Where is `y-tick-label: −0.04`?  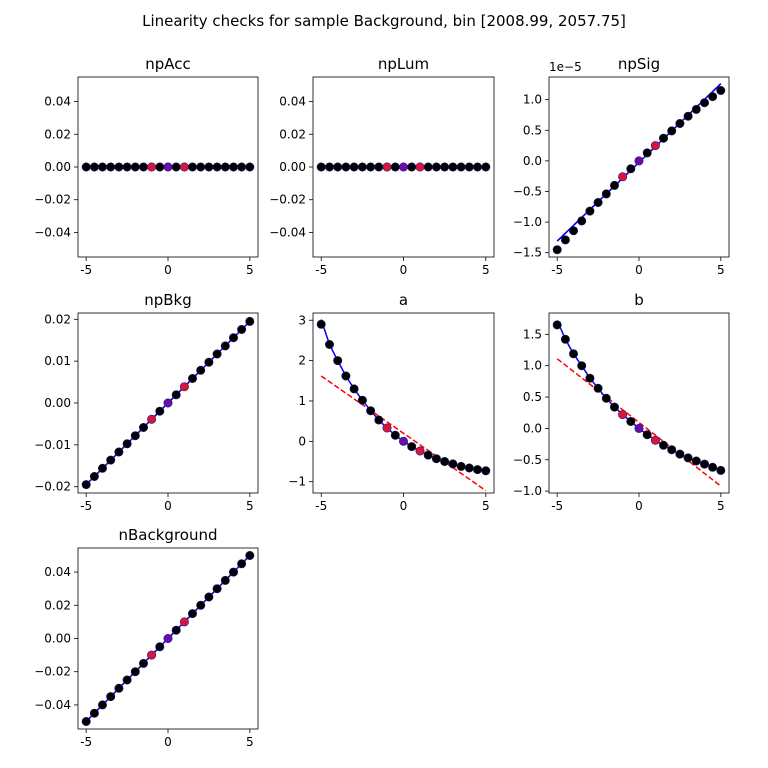 y-tick-label: −0.04 is located at coordinates (287, 232).